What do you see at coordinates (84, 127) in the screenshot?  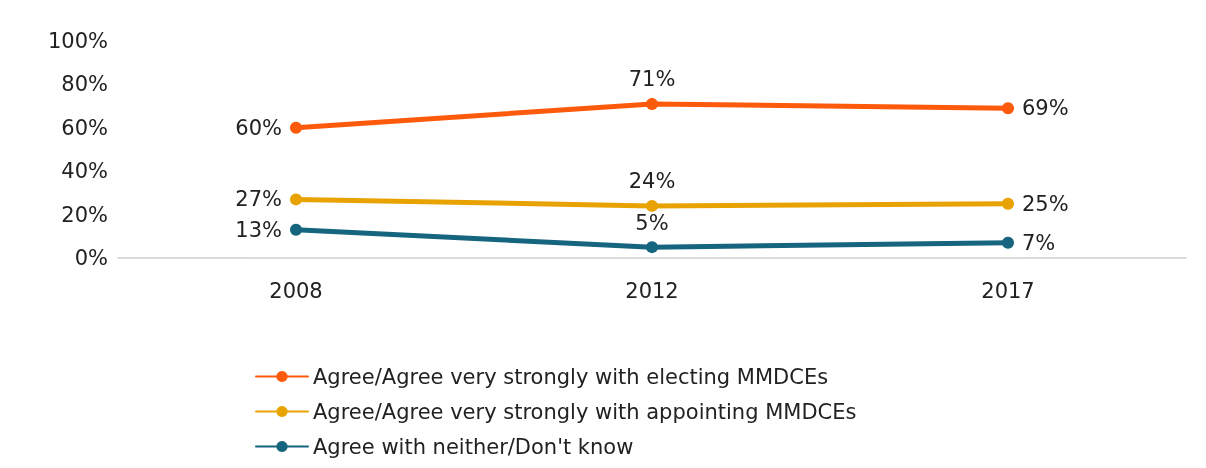 I see `y-tick-label: 60%` at bounding box center [84, 127].